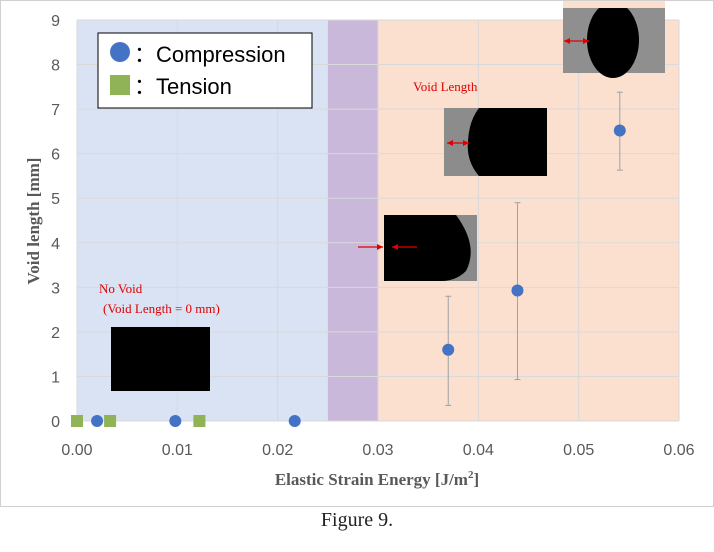  I want to click on x-tick-label: 0.05, so click(578, 450).